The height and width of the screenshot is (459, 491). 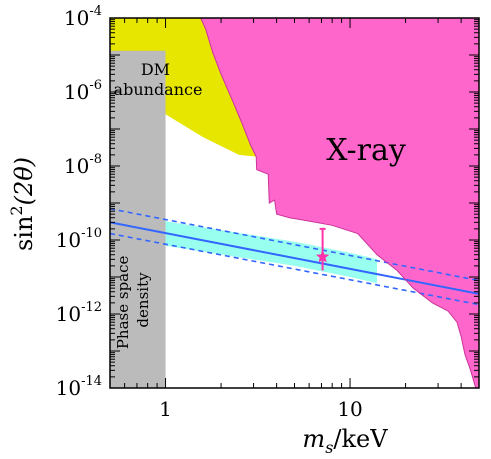 I want to click on y-axis-title: sin2(2θ), so click(x=22, y=204).